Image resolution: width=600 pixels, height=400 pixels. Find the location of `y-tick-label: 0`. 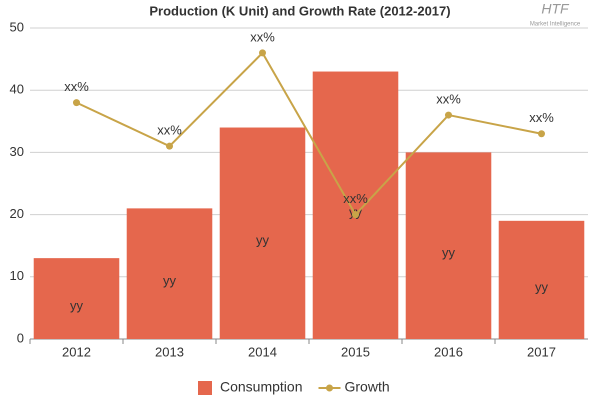

y-tick-label: 0 is located at coordinates (20, 337).